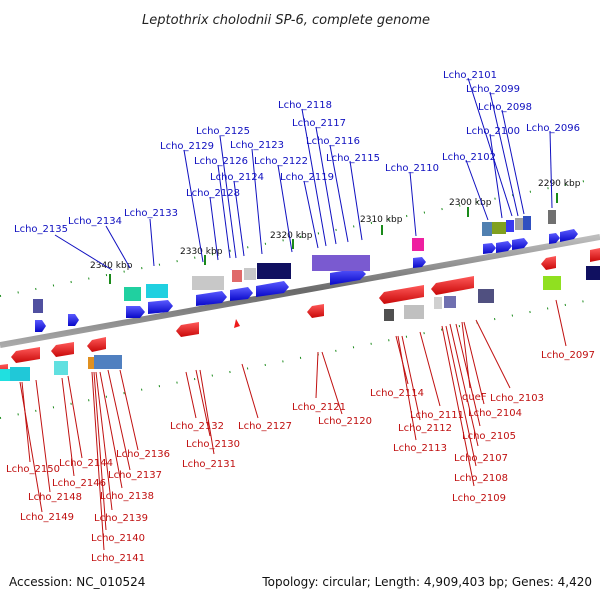  I want to click on gene-label: Lcho_2114, so click(397, 393).